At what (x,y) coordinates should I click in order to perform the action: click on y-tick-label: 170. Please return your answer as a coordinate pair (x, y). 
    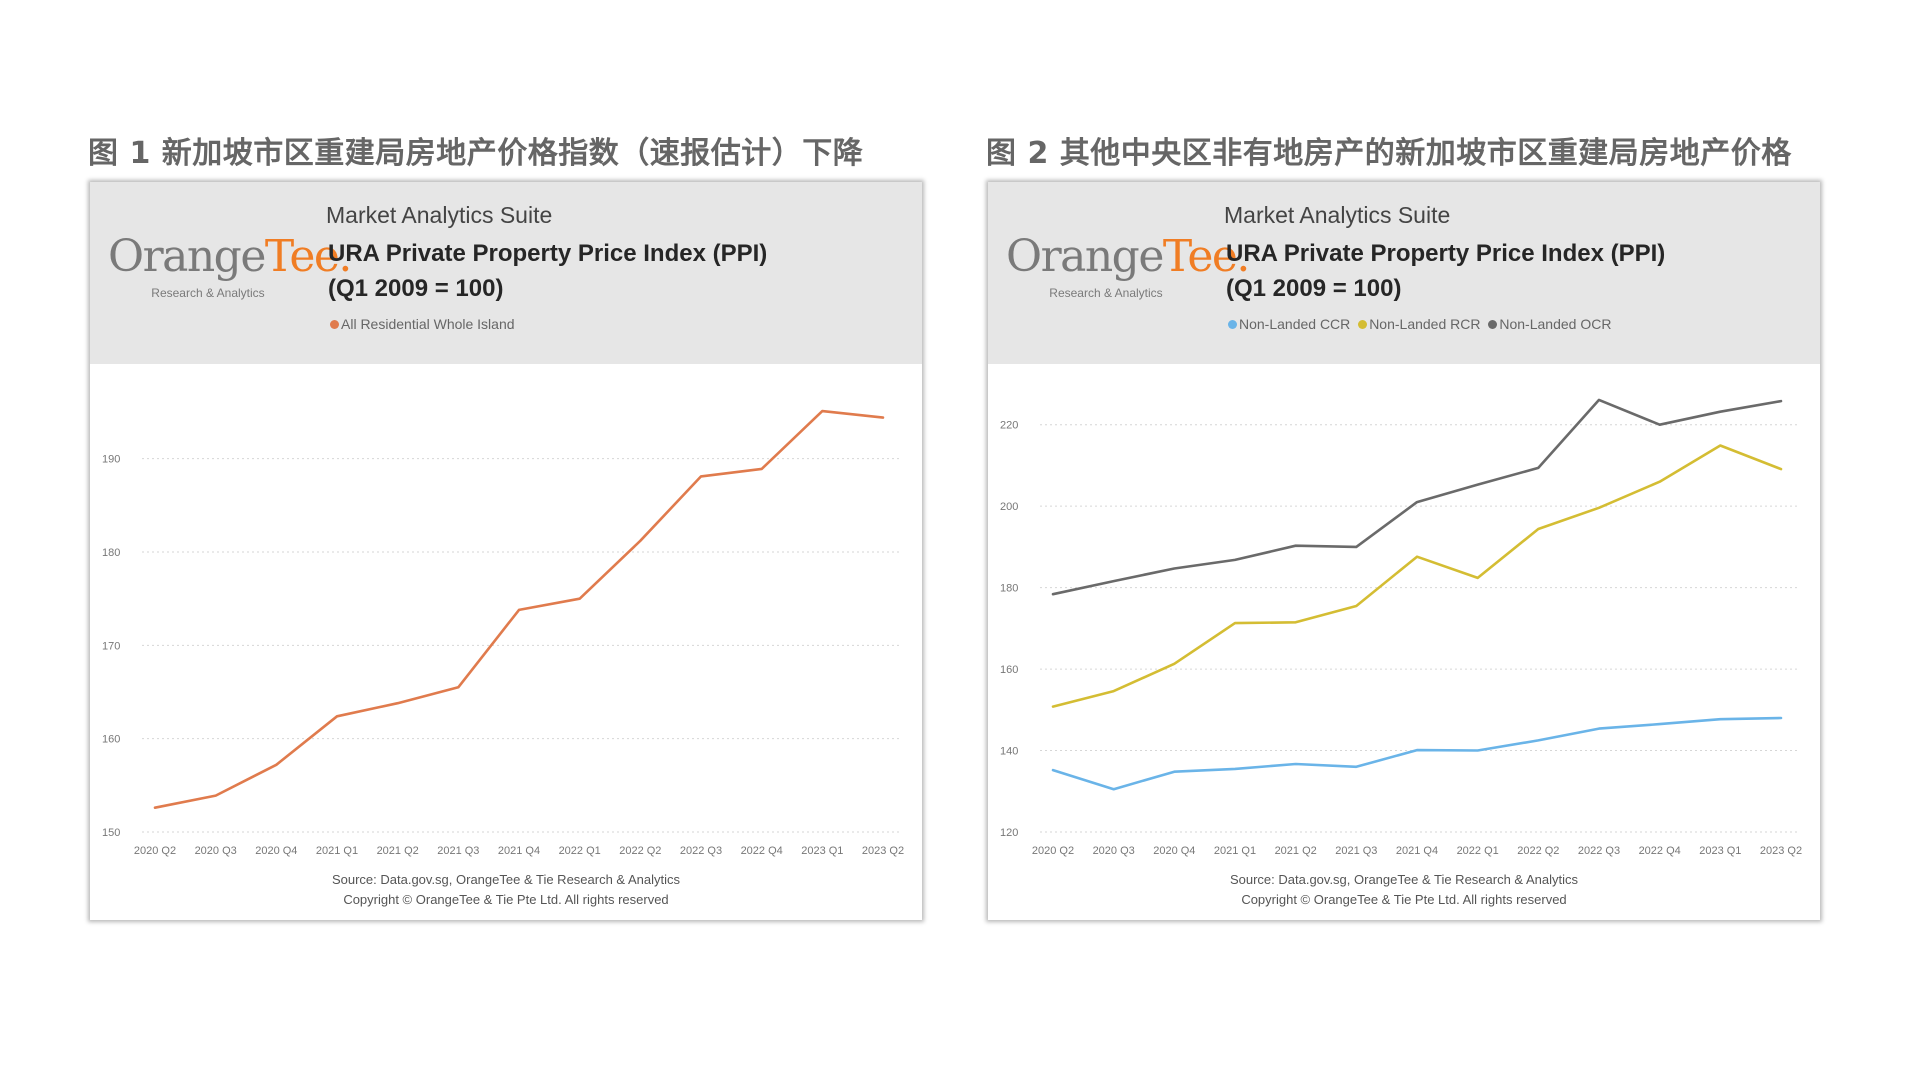
    Looking at the image, I should click on (111, 646).